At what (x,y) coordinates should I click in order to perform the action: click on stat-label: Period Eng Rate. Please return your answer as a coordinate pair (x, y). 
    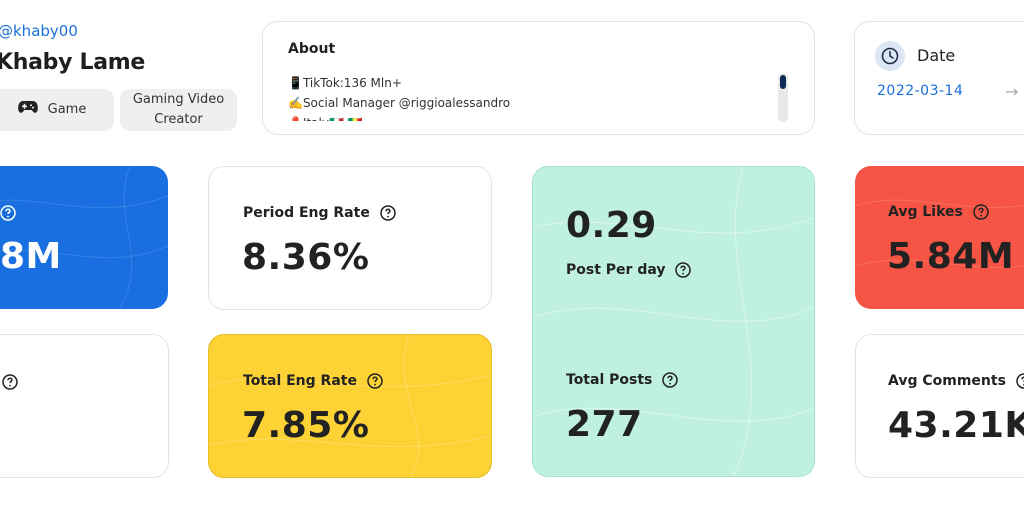
    Looking at the image, I should click on (306, 213).